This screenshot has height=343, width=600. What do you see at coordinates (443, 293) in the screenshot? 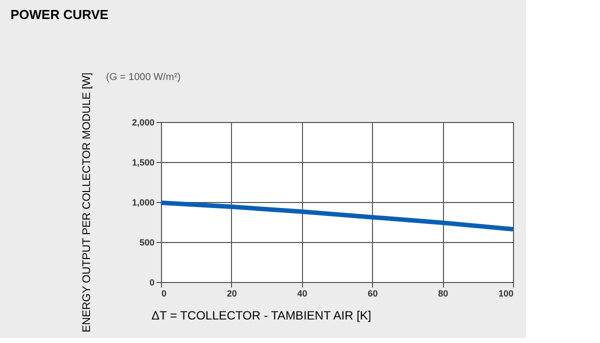
I see `x-tick-label: 80` at bounding box center [443, 293].